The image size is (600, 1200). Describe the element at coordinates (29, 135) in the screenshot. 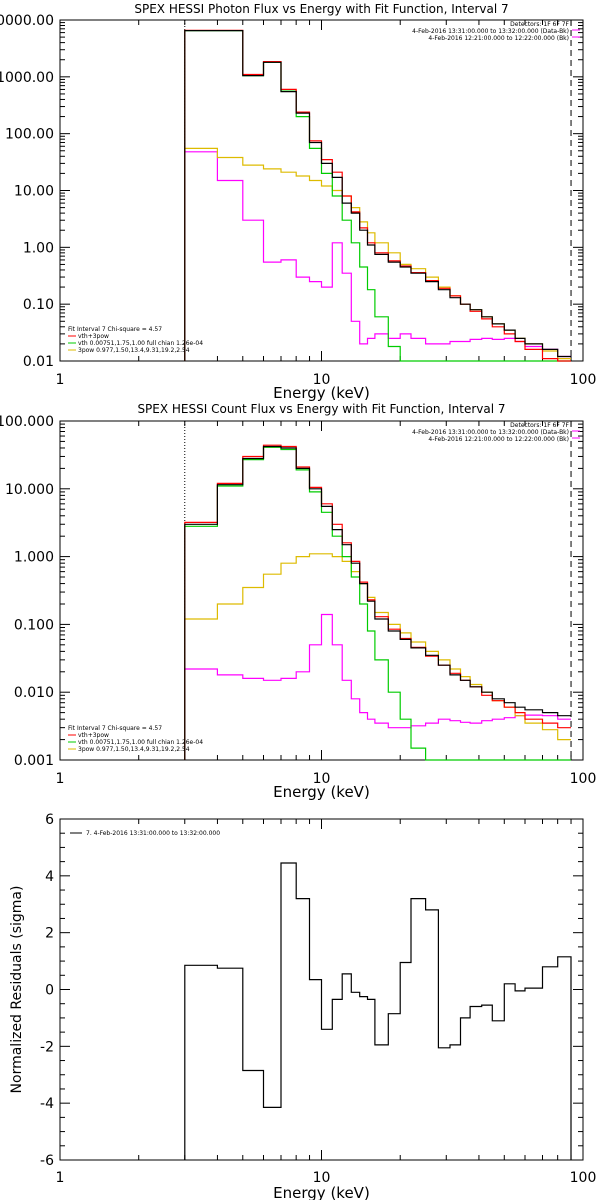

I see `y-tick-label: 100.00` at that location.